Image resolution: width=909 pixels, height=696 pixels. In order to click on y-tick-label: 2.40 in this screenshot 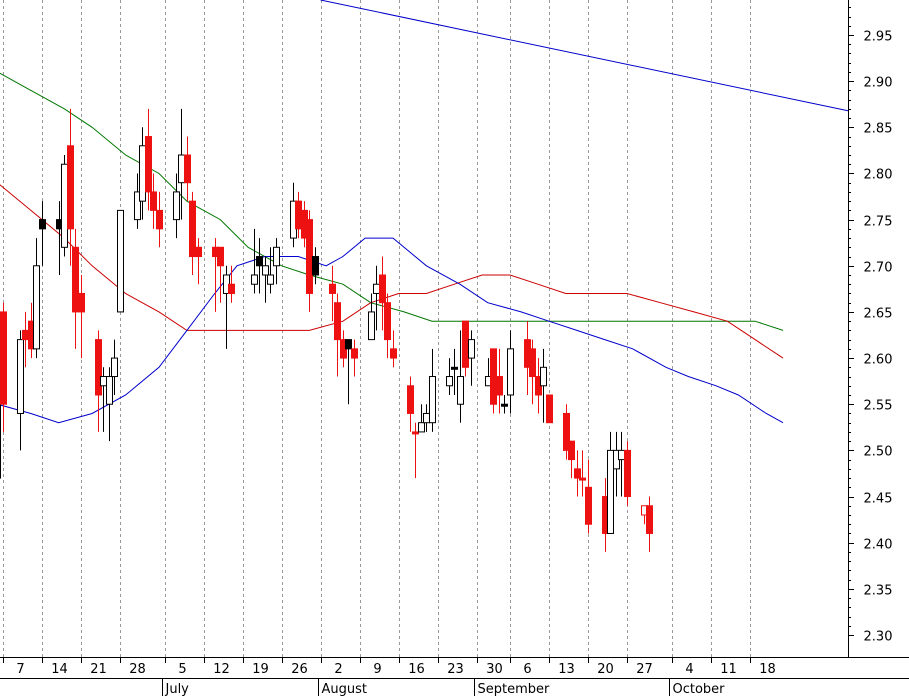, I will do `click(878, 545)`.